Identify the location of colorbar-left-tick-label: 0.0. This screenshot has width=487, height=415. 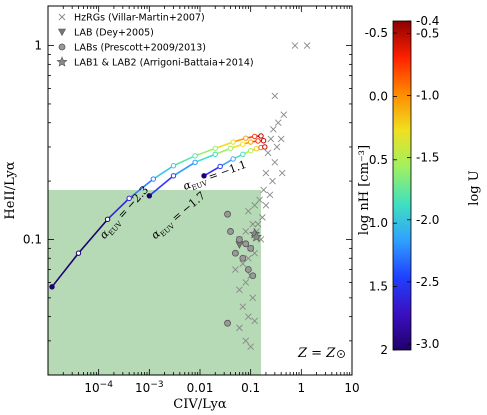
(378, 96).